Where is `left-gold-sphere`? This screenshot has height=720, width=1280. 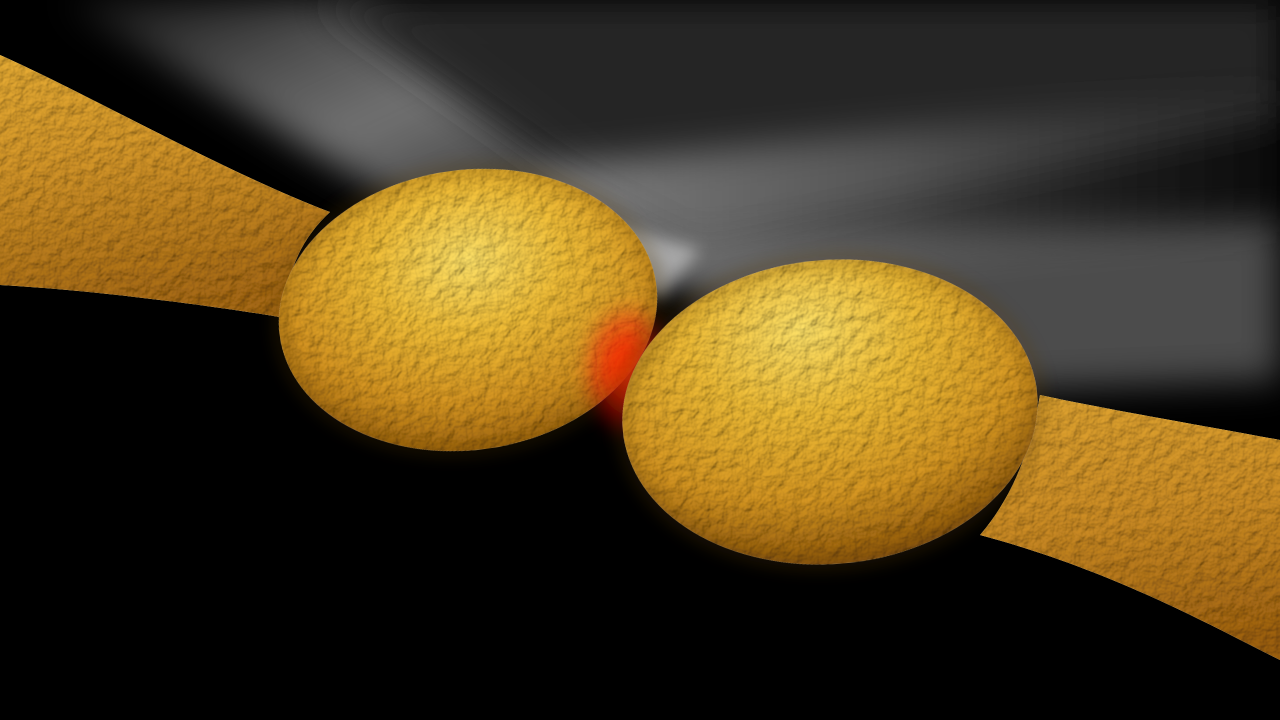
left-gold-sphere is located at coordinates (468, 310).